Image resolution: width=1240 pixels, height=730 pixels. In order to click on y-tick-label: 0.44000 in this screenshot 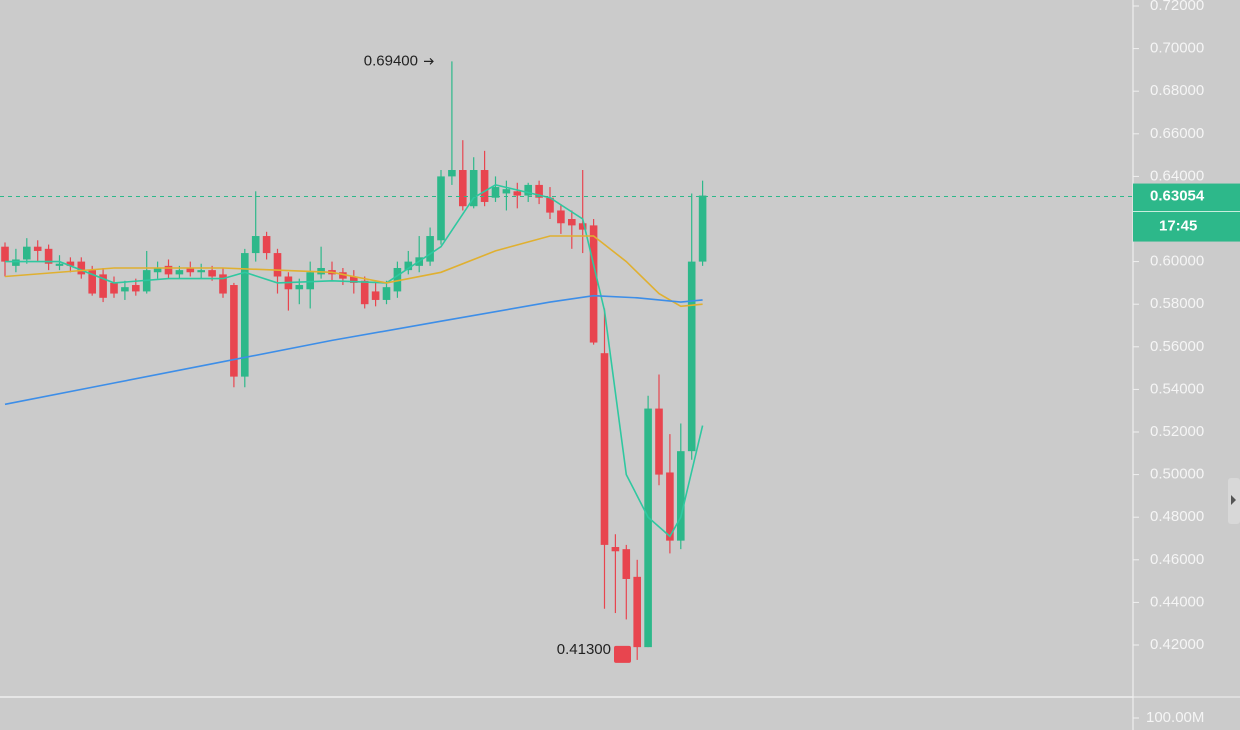, I will do `click(1177, 601)`.